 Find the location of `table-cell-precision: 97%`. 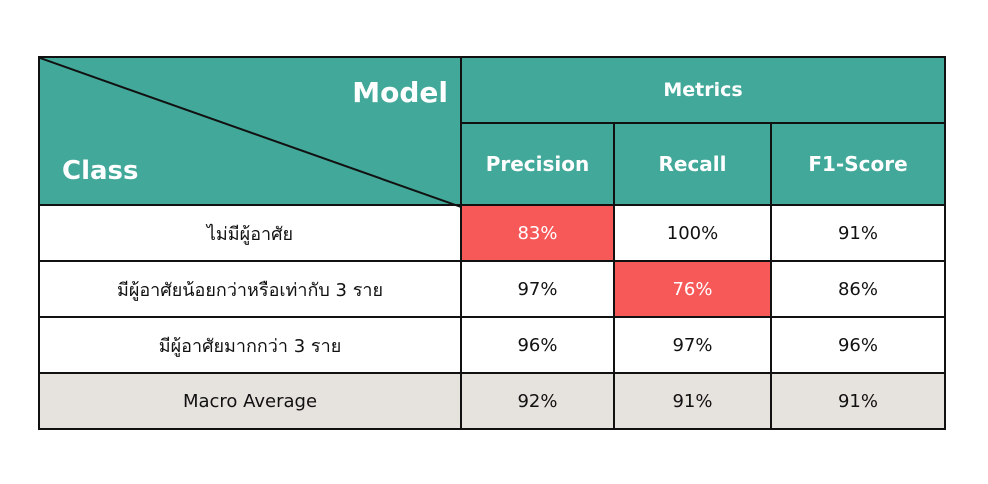

table-cell-precision: 97% is located at coordinates (537, 289).